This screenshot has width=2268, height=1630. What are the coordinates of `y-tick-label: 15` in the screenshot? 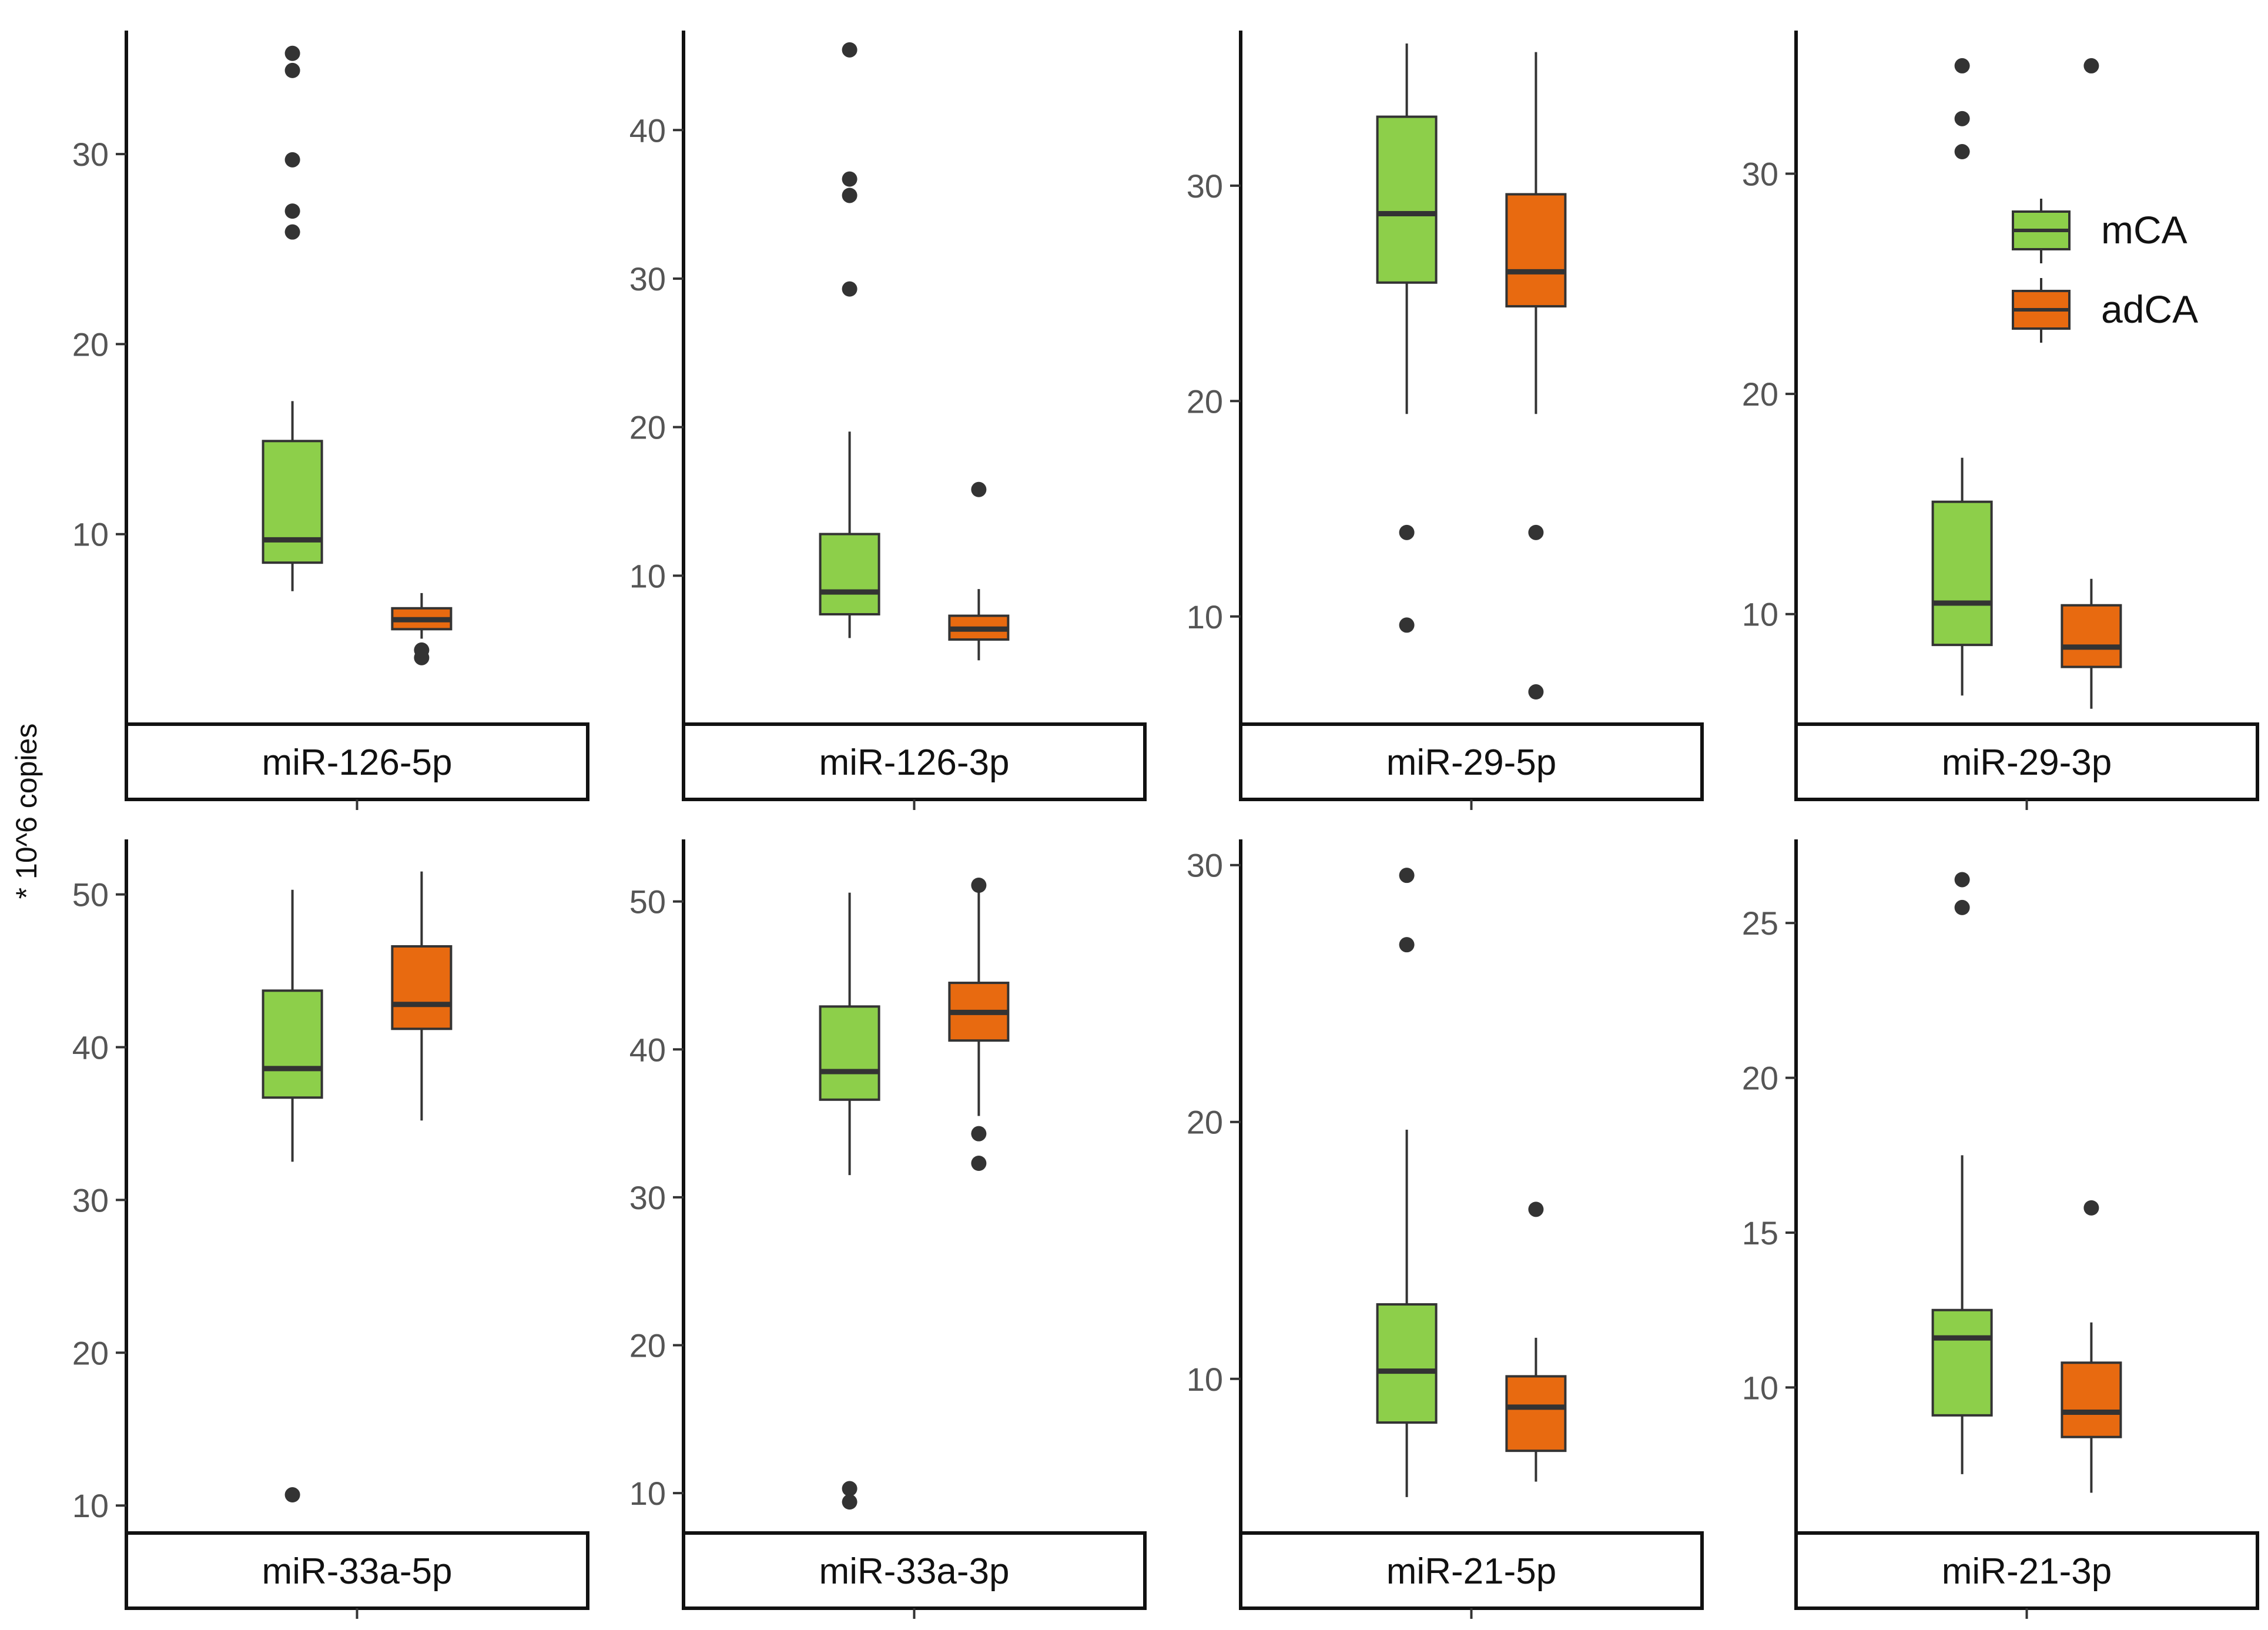 It's located at (1760, 1232).